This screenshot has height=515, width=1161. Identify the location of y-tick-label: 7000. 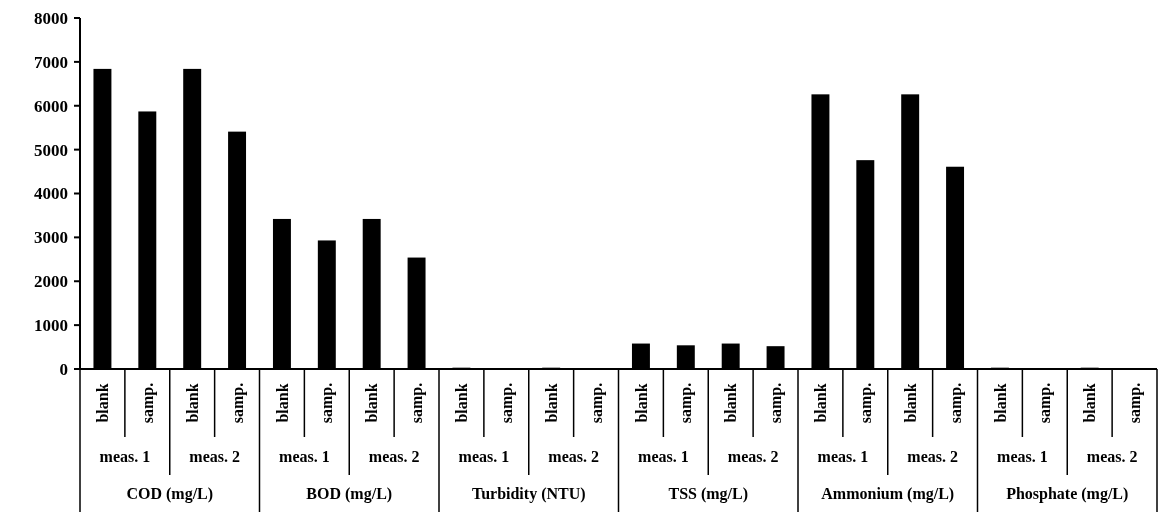
(51, 62).